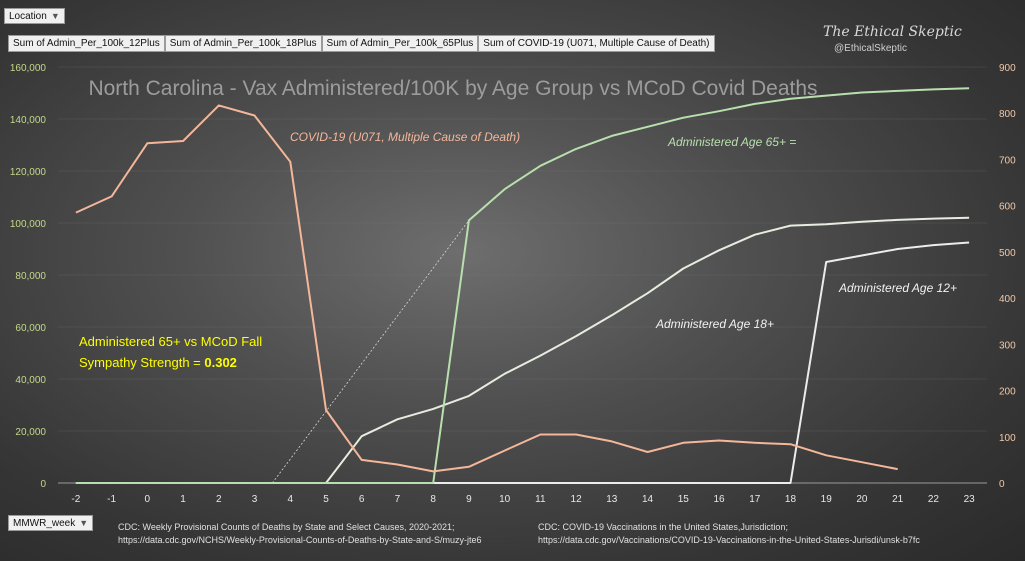  I want to click on x-tick-label: 7, so click(398, 499).